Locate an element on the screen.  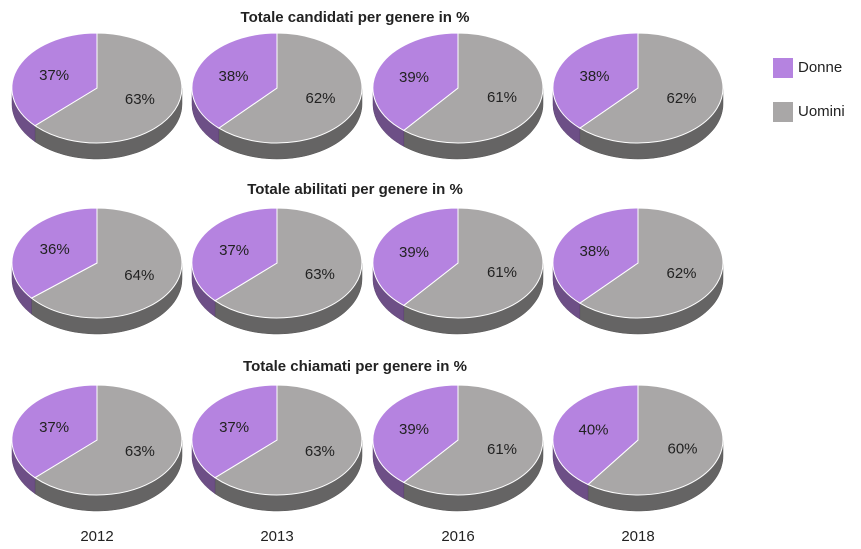
chart-title: Totale candidati per genere in % is located at coordinates (355, 17).